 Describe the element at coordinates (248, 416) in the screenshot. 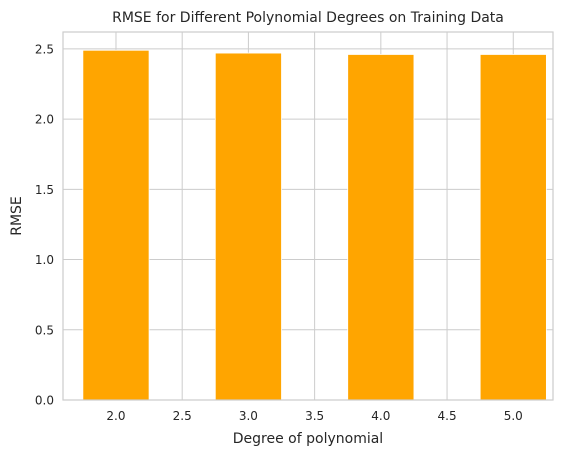

I see `x-tick-label: 3.0` at that location.